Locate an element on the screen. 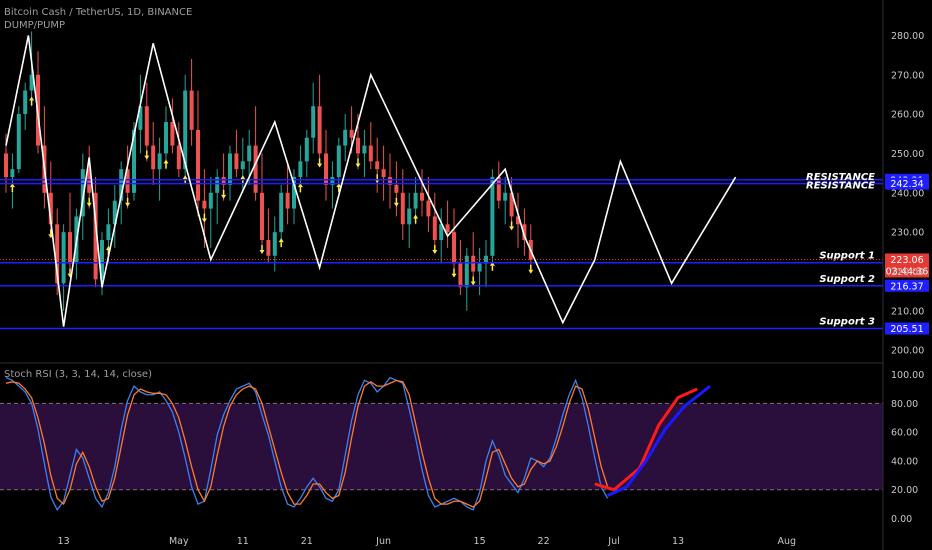 The width and height of the screenshot is (932, 550). resistance-label: RESISTANCE is located at coordinates (840, 186).